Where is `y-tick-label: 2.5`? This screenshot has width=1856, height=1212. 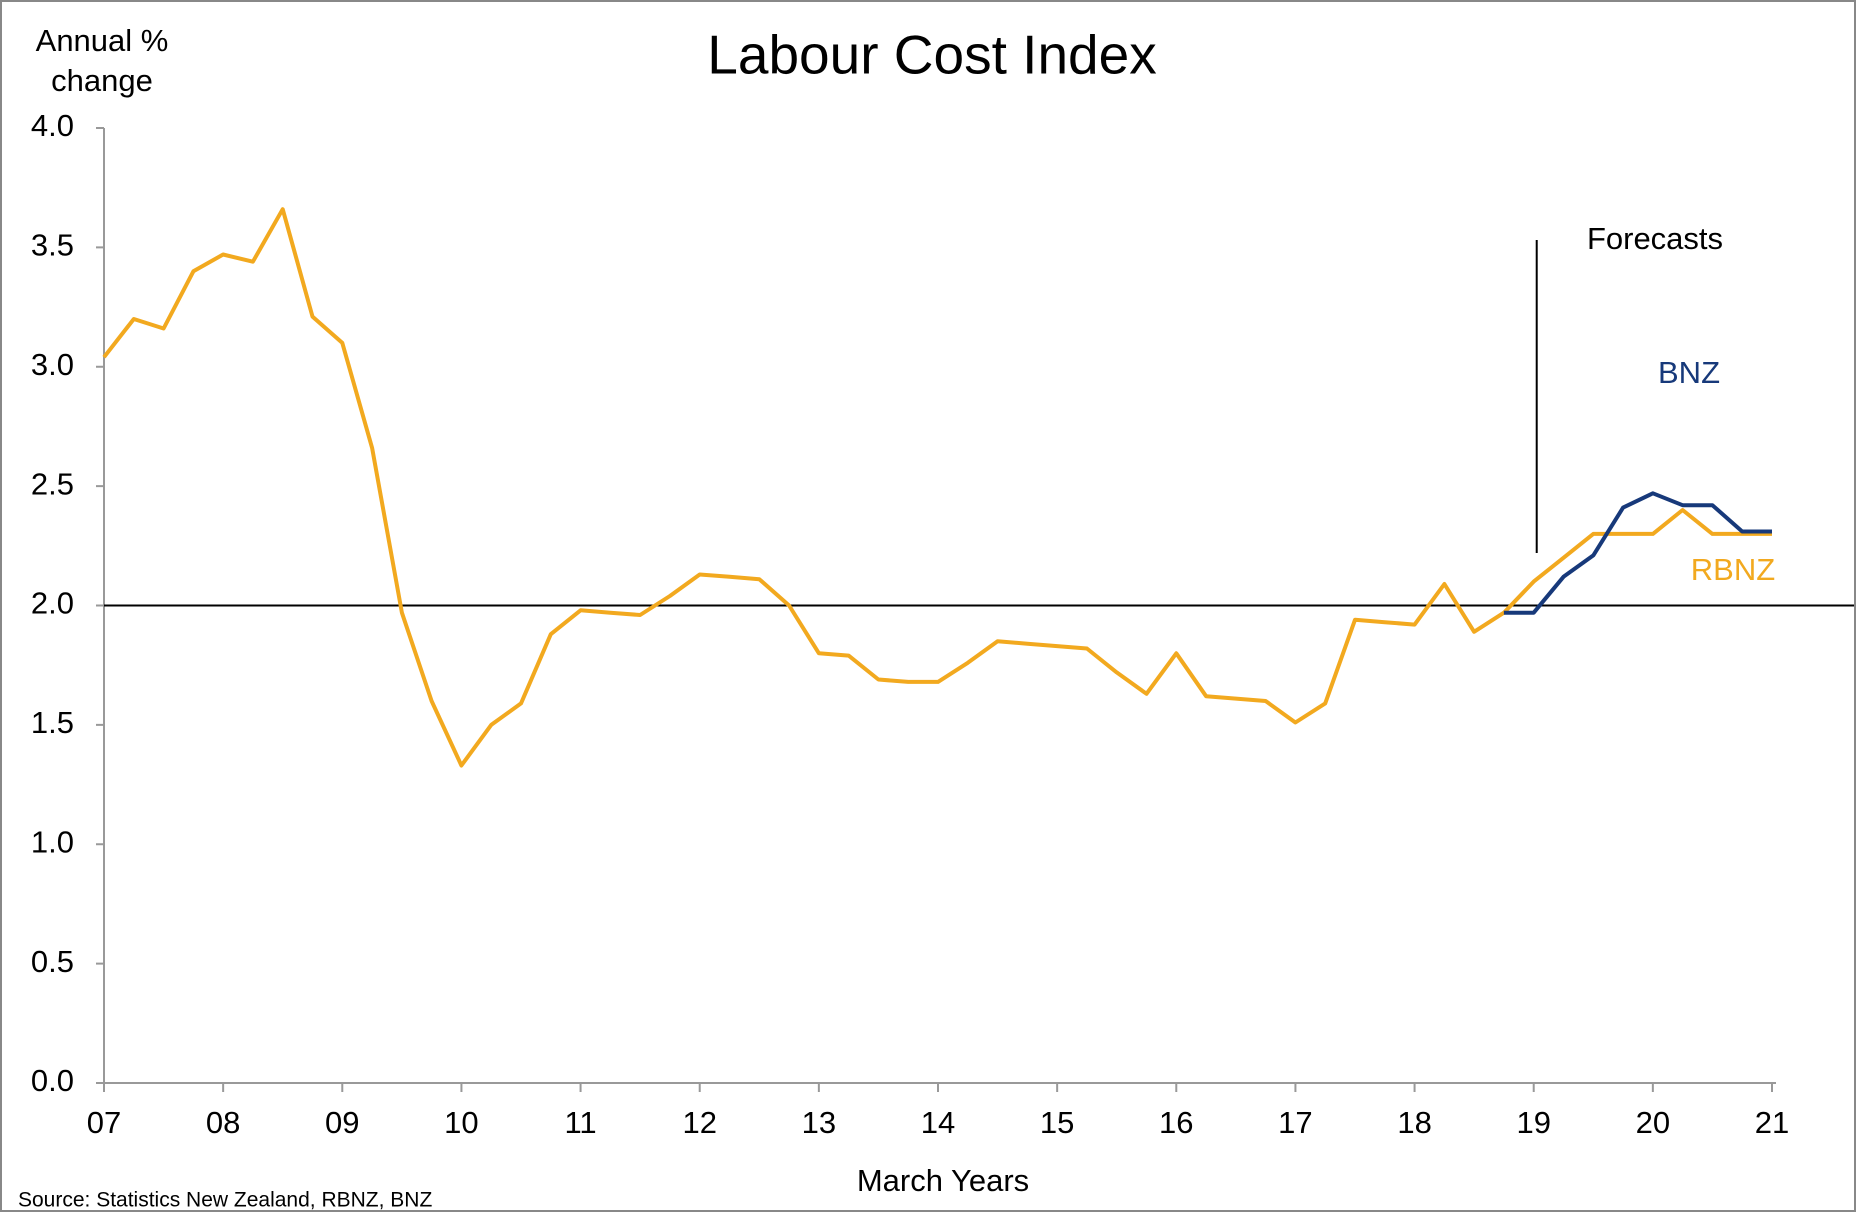
y-tick-label: 2.5 is located at coordinates (52, 483).